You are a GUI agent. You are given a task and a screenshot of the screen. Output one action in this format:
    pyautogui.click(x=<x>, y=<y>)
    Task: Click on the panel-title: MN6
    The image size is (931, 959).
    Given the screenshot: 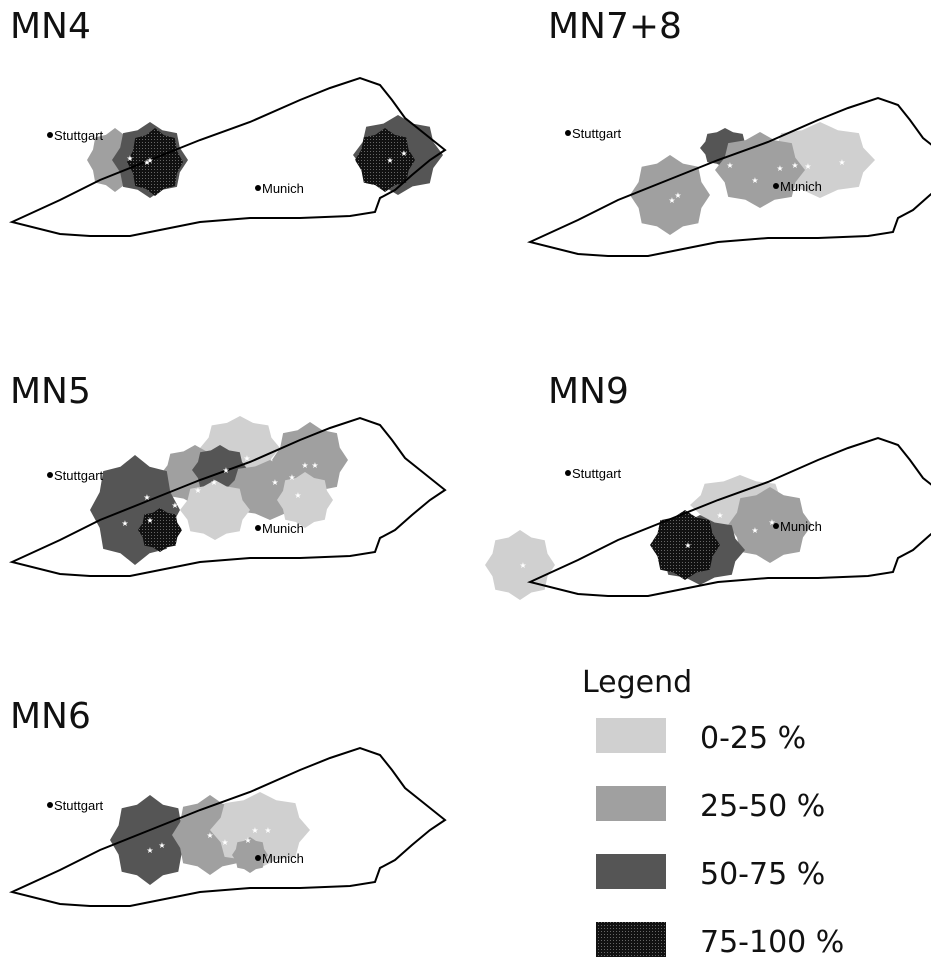 What is the action you would take?
    pyautogui.click(x=50, y=716)
    